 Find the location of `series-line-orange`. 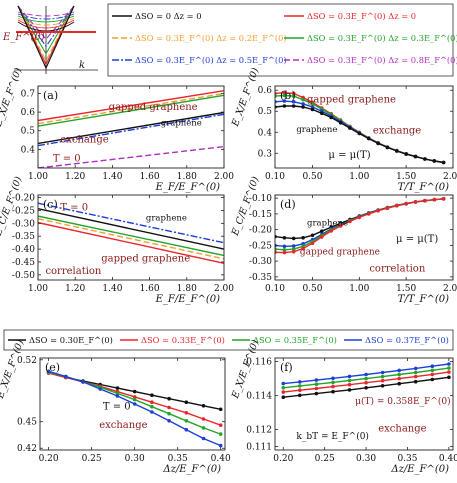

series-line-orange is located at coordinates (131, 108).